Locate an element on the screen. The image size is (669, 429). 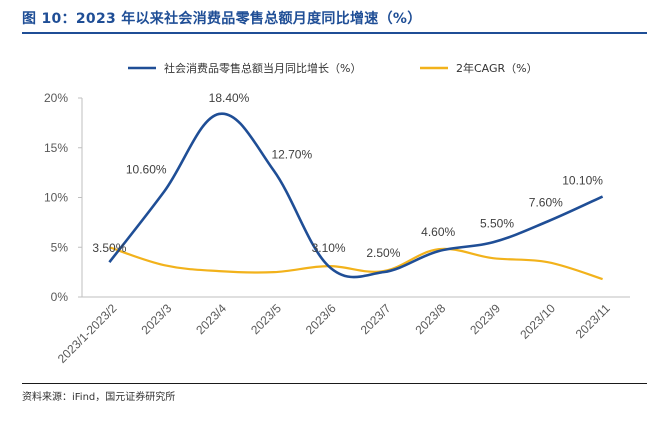
x-tick-label: 2023/8 is located at coordinates (430, 319).